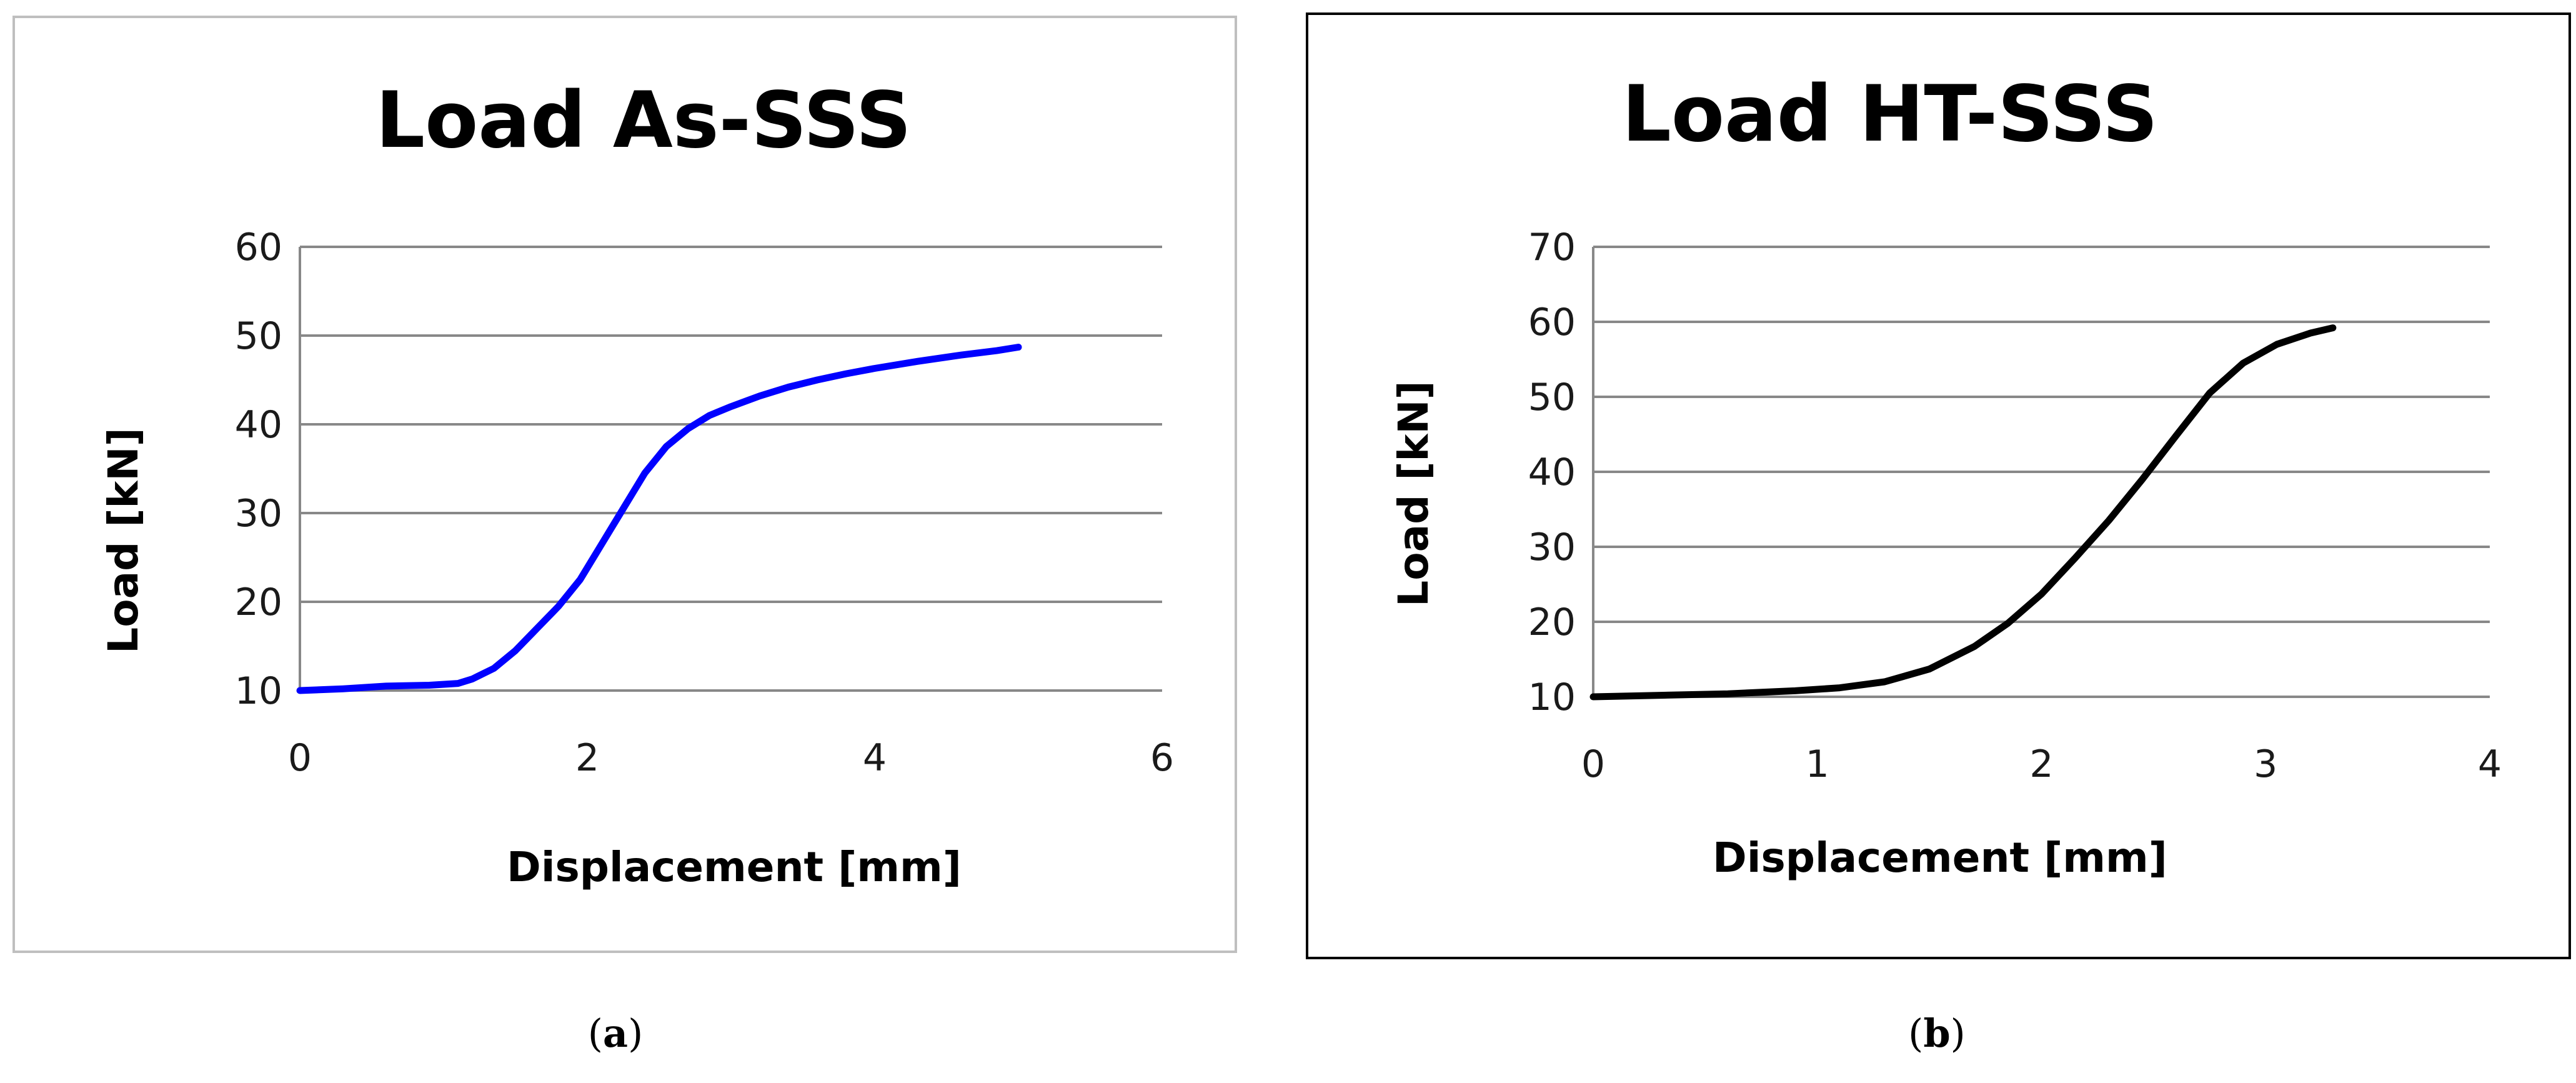 The height and width of the screenshot is (1083, 2576). Describe the element at coordinates (616, 1033) in the screenshot. I see `caption-a: (a)` at that location.